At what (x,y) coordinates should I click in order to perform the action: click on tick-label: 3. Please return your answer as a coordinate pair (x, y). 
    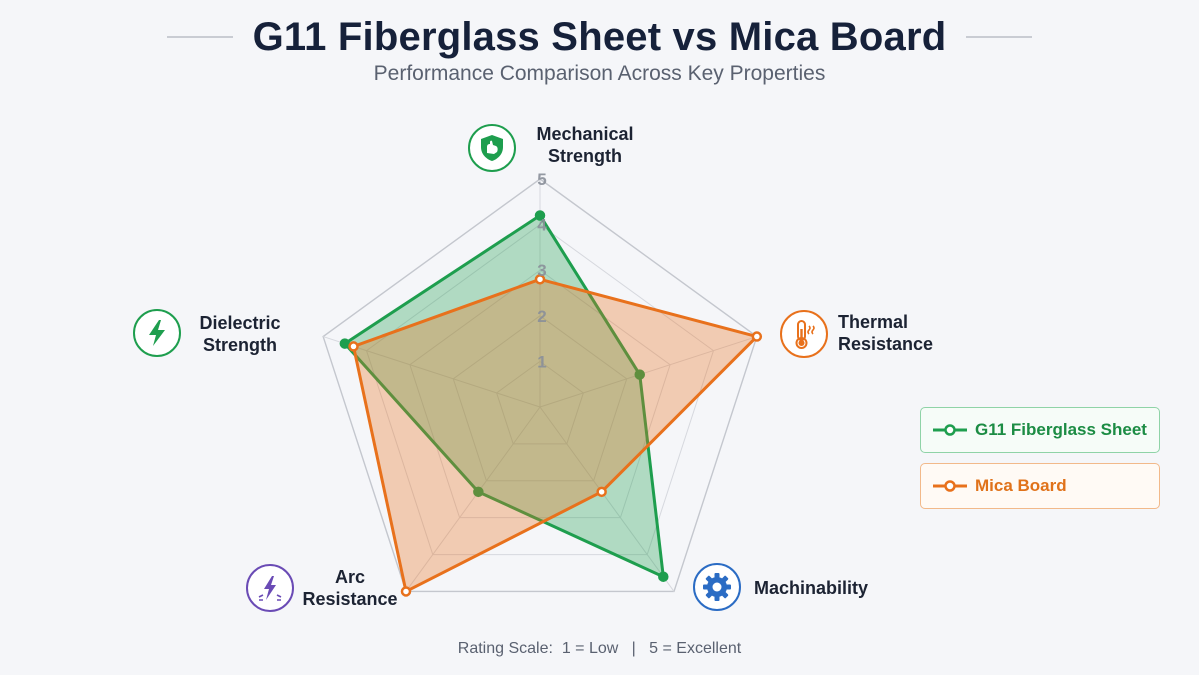
    Looking at the image, I should click on (541, 270).